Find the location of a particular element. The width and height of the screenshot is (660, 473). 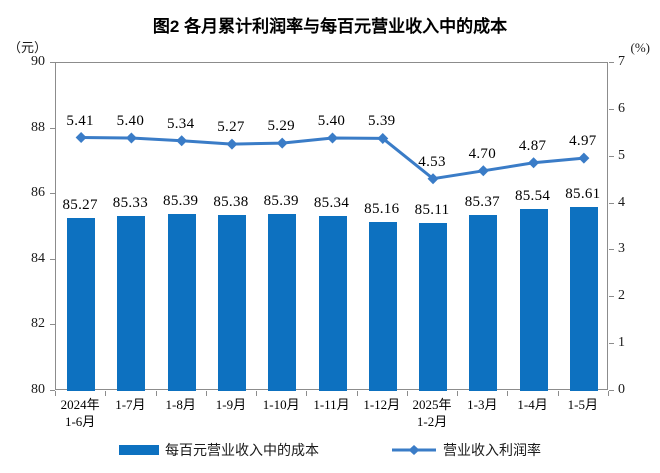

legend-item-profit-rate: 营业收入利润率 is located at coordinates (466, 450).